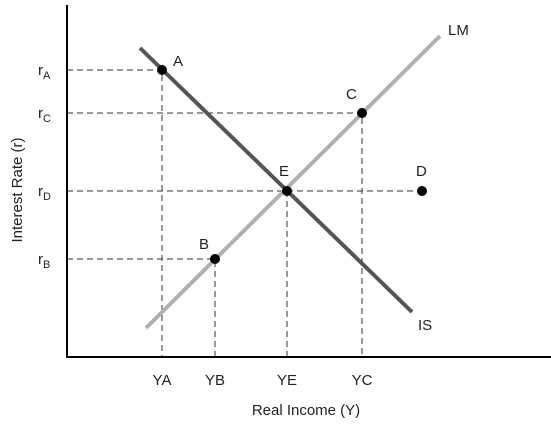 This screenshot has height=424, width=551. What do you see at coordinates (263, 380) in the screenshot?
I see `x-ticks: YA YB YE YC` at bounding box center [263, 380].